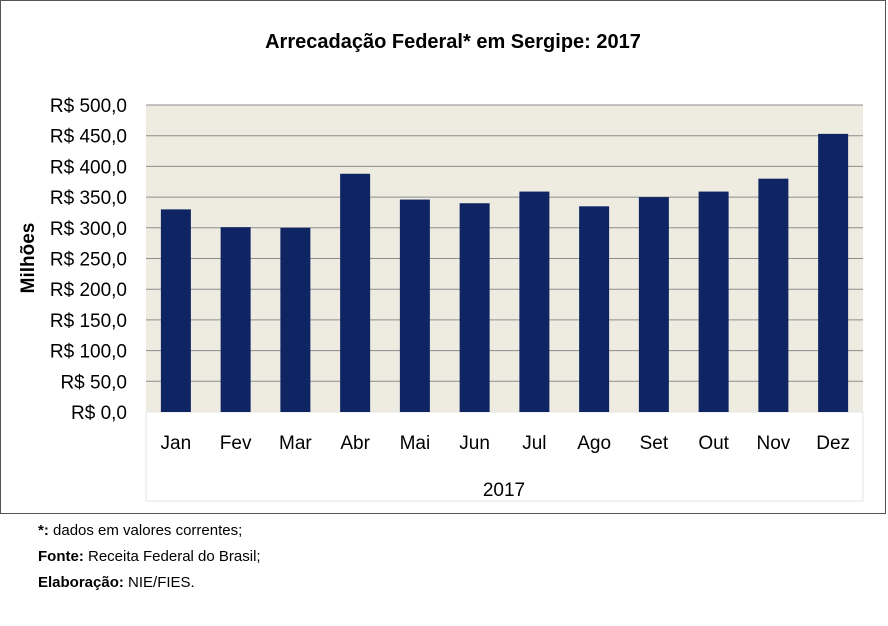 The height and width of the screenshot is (626, 888). Describe the element at coordinates (236, 443) in the screenshot. I see `x-tick-label: Fev` at that location.